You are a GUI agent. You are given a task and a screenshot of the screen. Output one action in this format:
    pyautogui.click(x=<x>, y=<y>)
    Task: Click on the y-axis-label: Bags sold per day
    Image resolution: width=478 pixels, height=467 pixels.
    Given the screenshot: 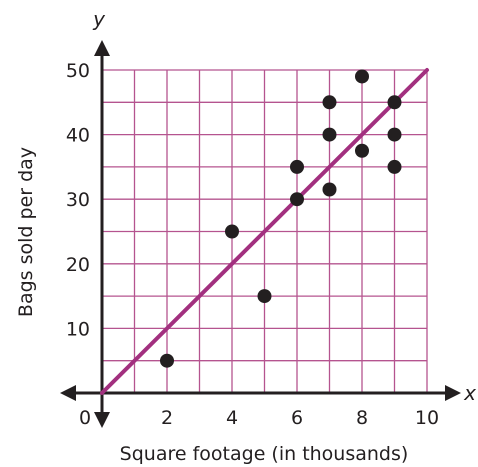 What is the action you would take?
    pyautogui.click(x=26, y=232)
    